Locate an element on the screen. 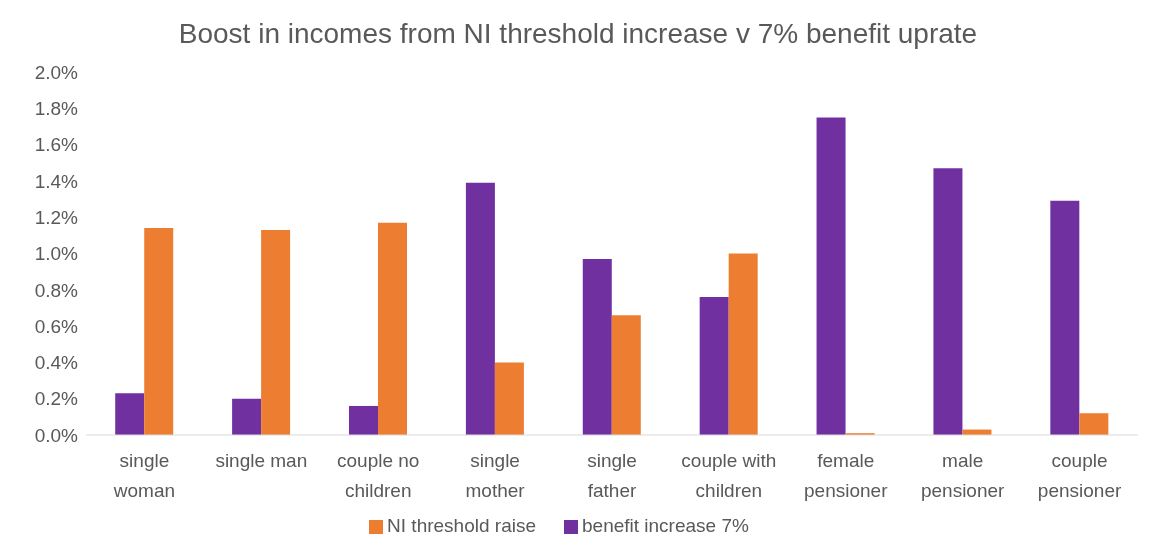 The width and height of the screenshot is (1158, 558). y-tick-label: 1.6% is located at coordinates (56, 145).